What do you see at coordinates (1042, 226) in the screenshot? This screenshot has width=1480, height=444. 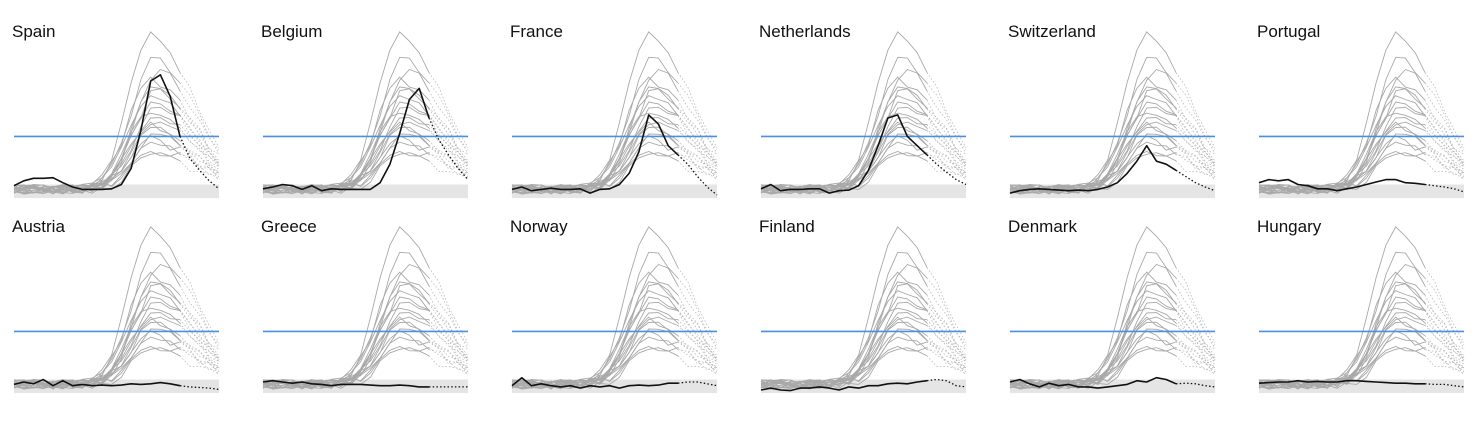 I see `panel-title: Denmark` at bounding box center [1042, 226].